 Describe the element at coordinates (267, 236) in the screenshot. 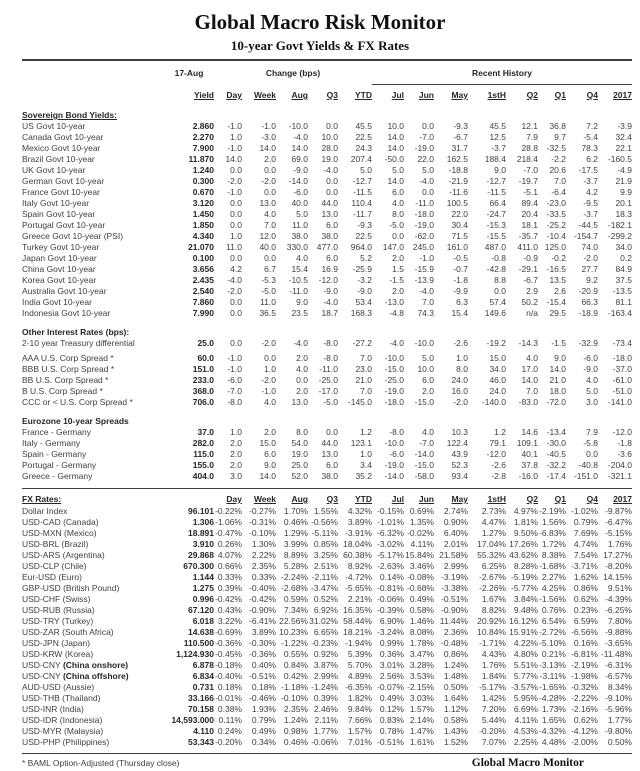

I see `cell: 12.0` at that location.